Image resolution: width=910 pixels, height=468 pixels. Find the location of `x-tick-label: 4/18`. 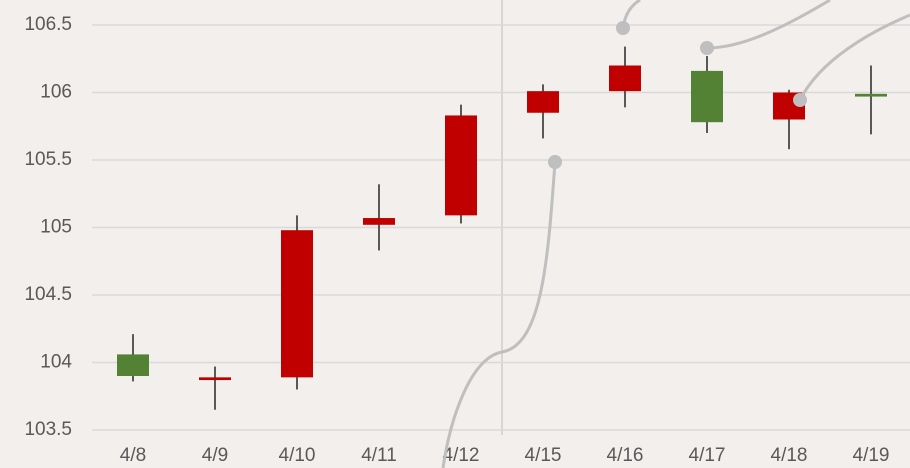

x-tick-label: 4/18 is located at coordinates (789, 455).